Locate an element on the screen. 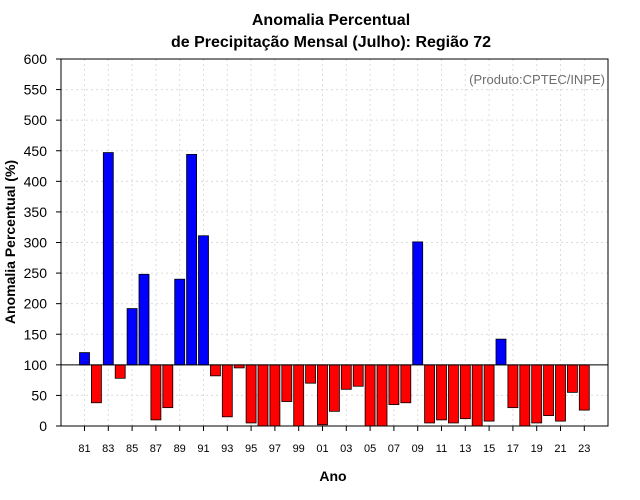 The width and height of the screenshot is (640, 500). x-tick-label: 19 is located at coordinates (537, 449).